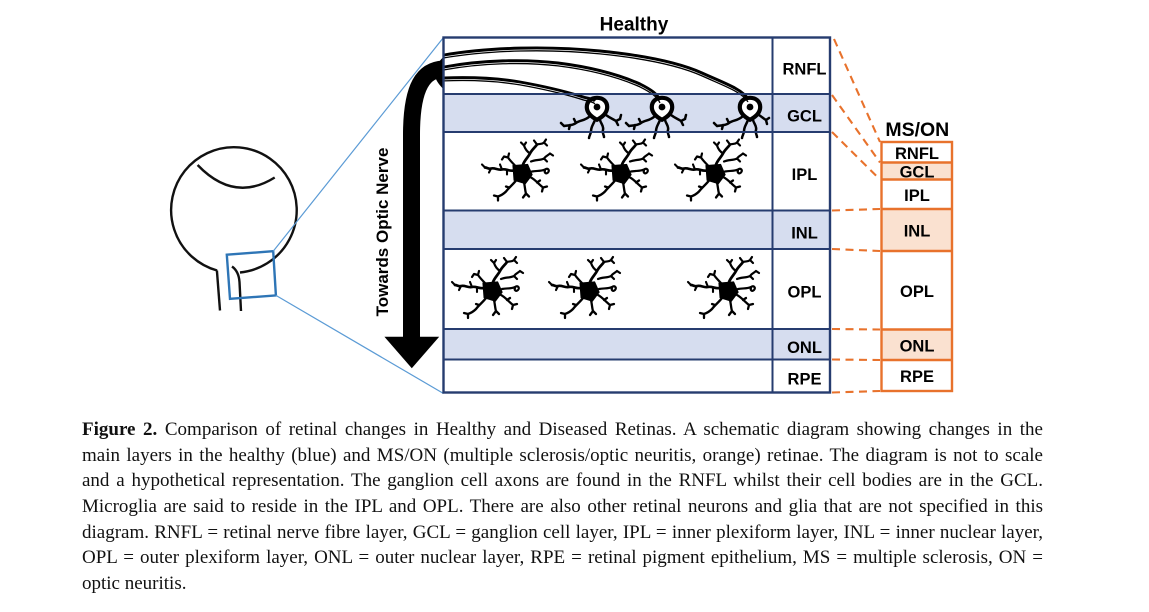  What do you see at coordinates (382, 232) in the screenshot?
I see `svg-text: Towards Optic Nerve` at bounding box center [382, 232].